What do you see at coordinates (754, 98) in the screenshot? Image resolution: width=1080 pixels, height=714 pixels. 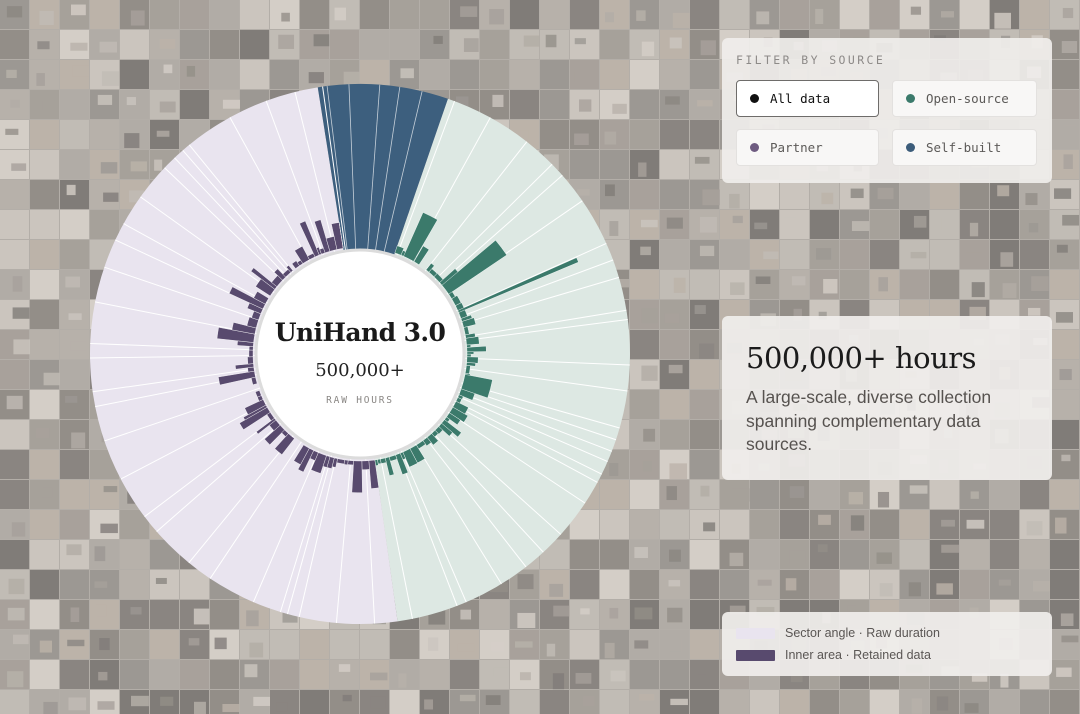 I see `all-data-dot-icon` at bounding box center [754, 98].